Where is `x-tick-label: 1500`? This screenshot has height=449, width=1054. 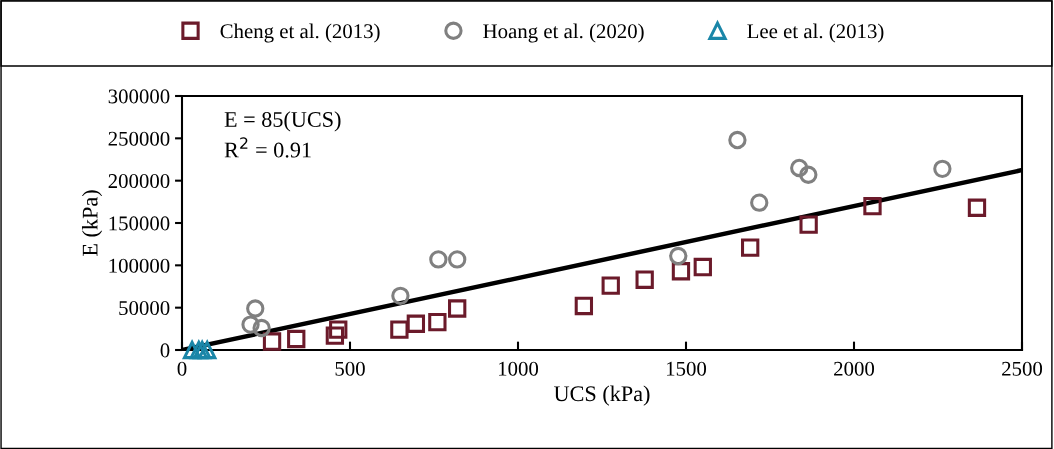 x-tick-label: 1500 is located at coordinates (687, 368).